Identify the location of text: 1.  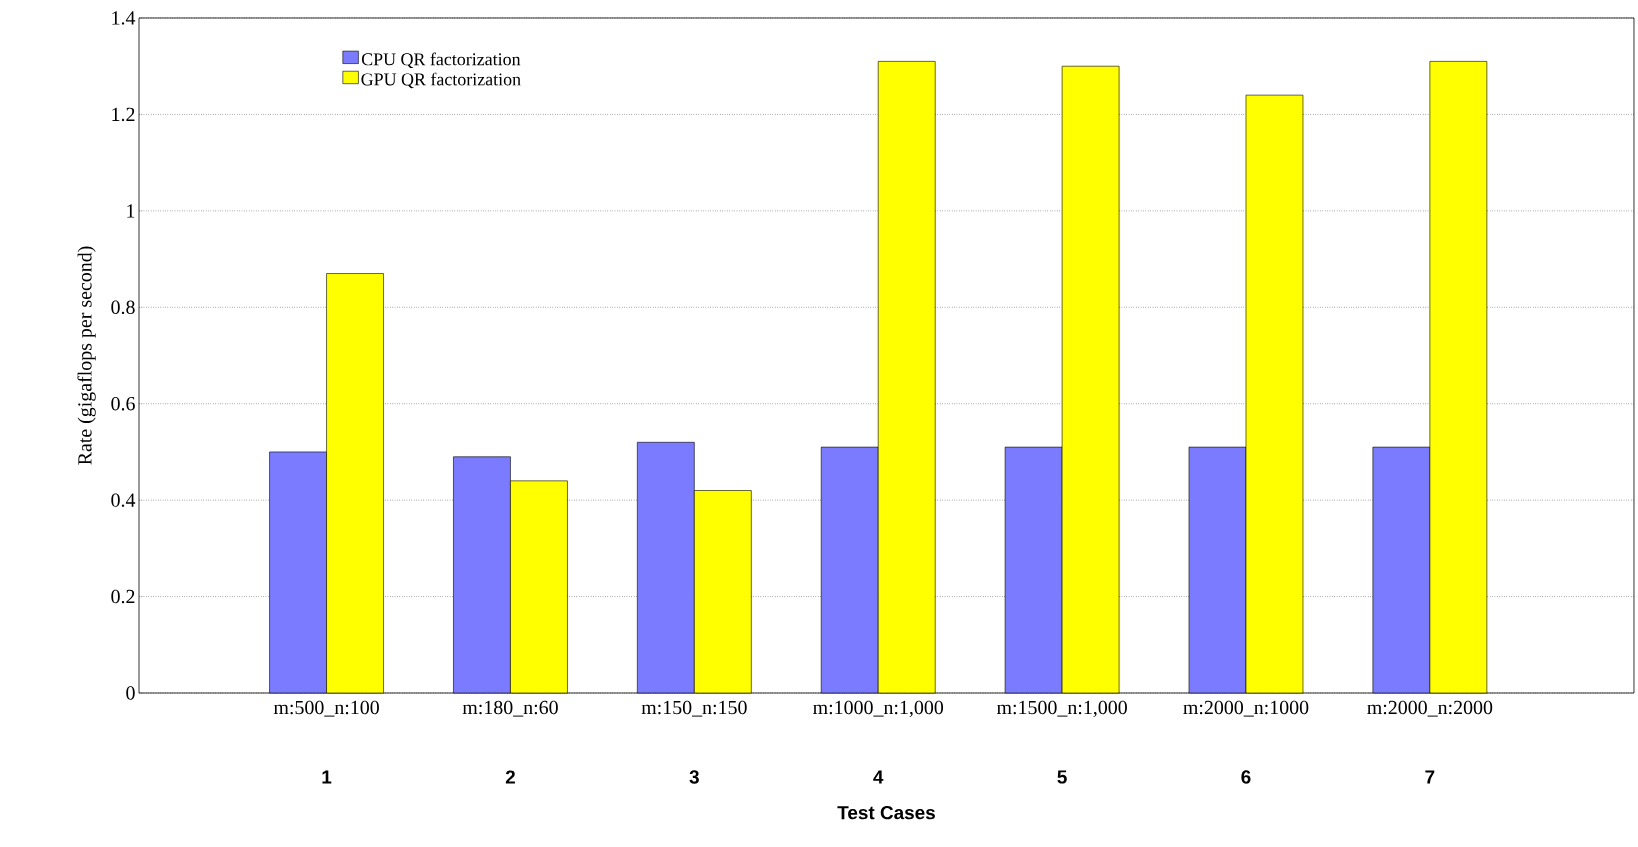
(327, 777).